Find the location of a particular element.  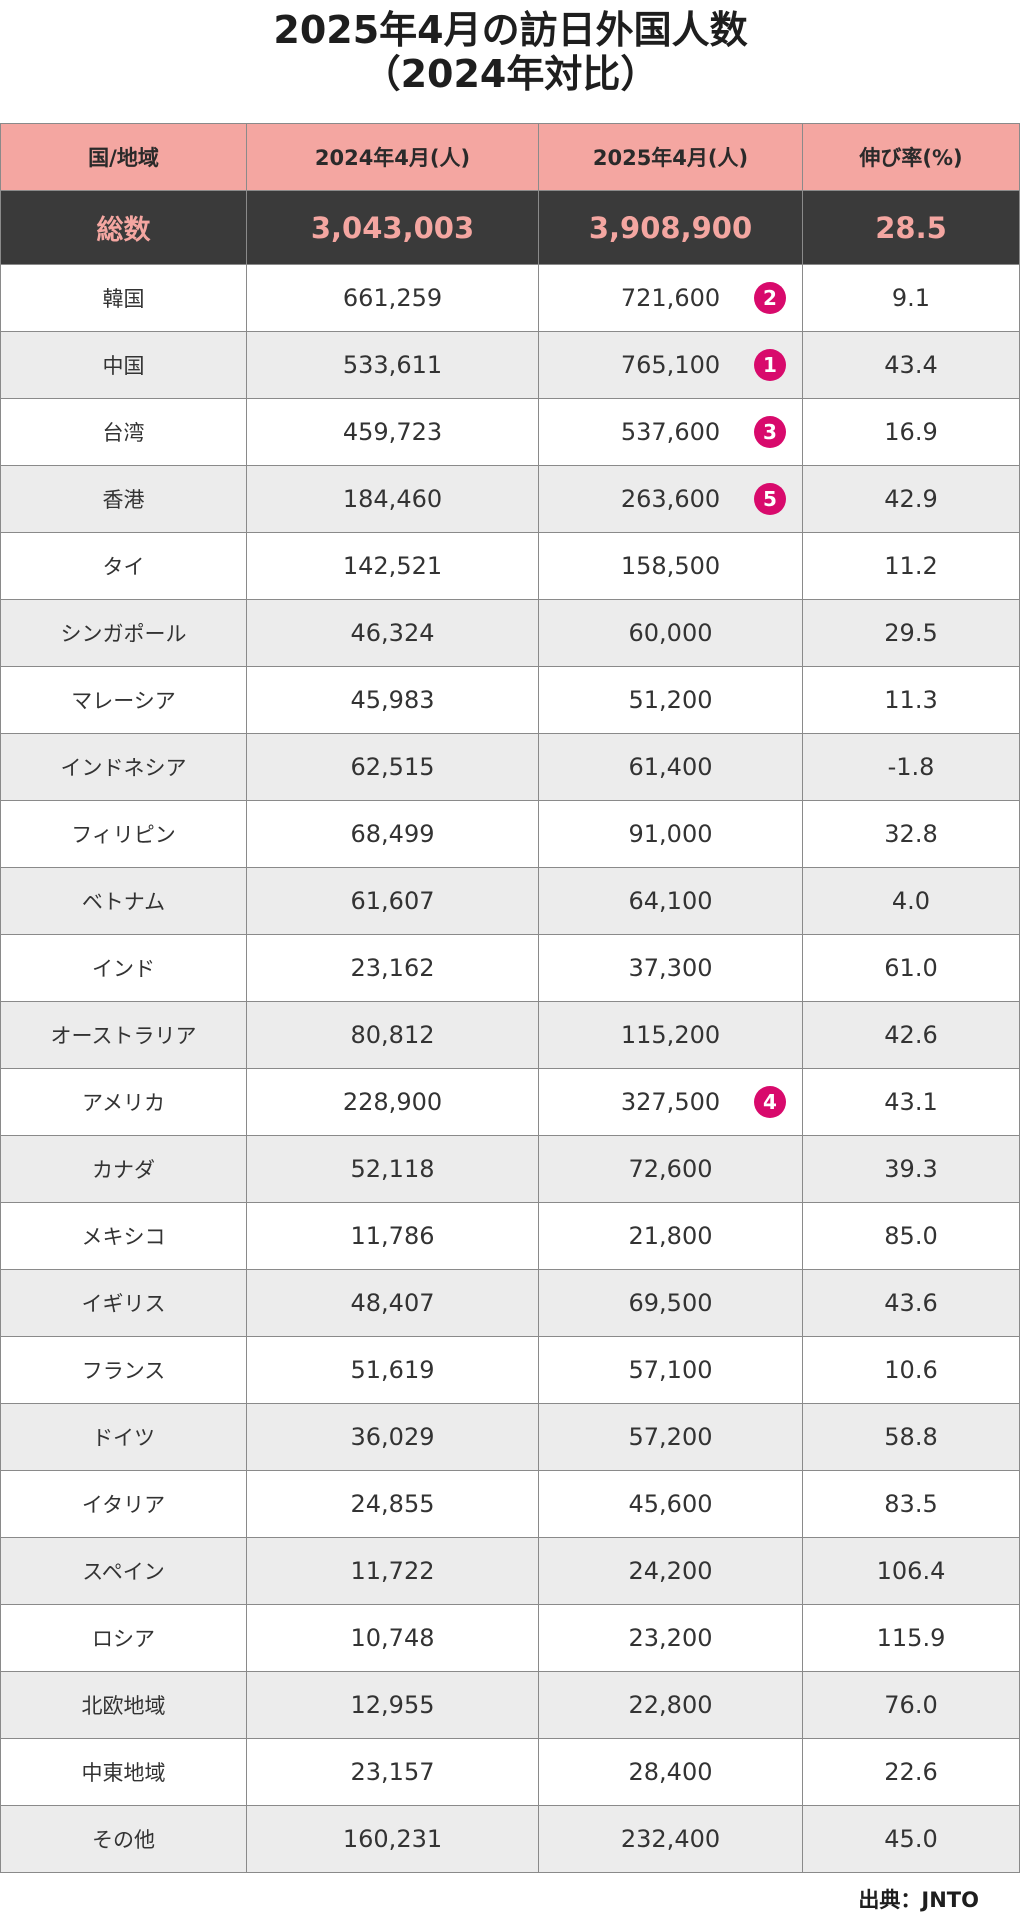

value-2024: 61,607 is located at coordinates (392, 901).